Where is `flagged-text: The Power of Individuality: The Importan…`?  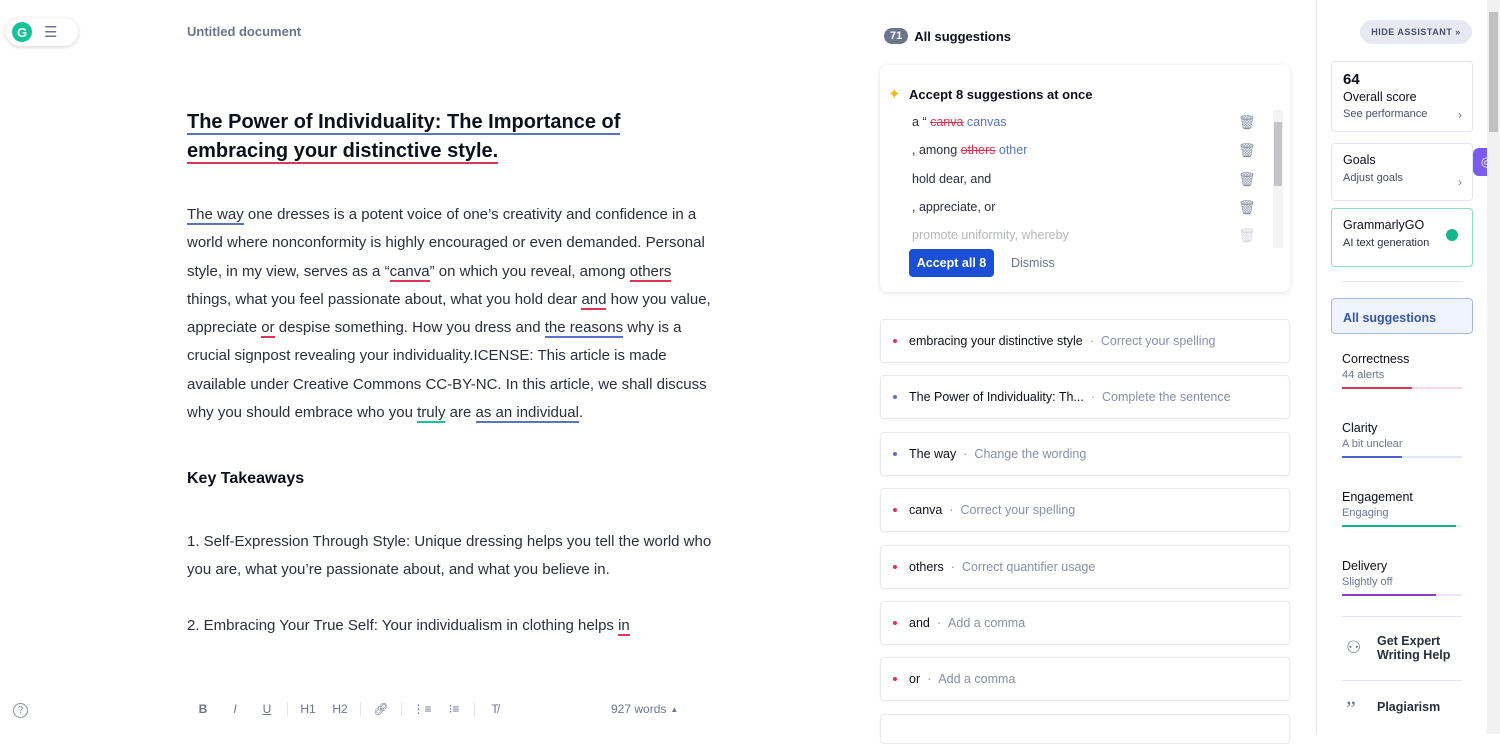
flagged-text: The Power of Individuality: The Importan… is located at coordinates (404, 123).